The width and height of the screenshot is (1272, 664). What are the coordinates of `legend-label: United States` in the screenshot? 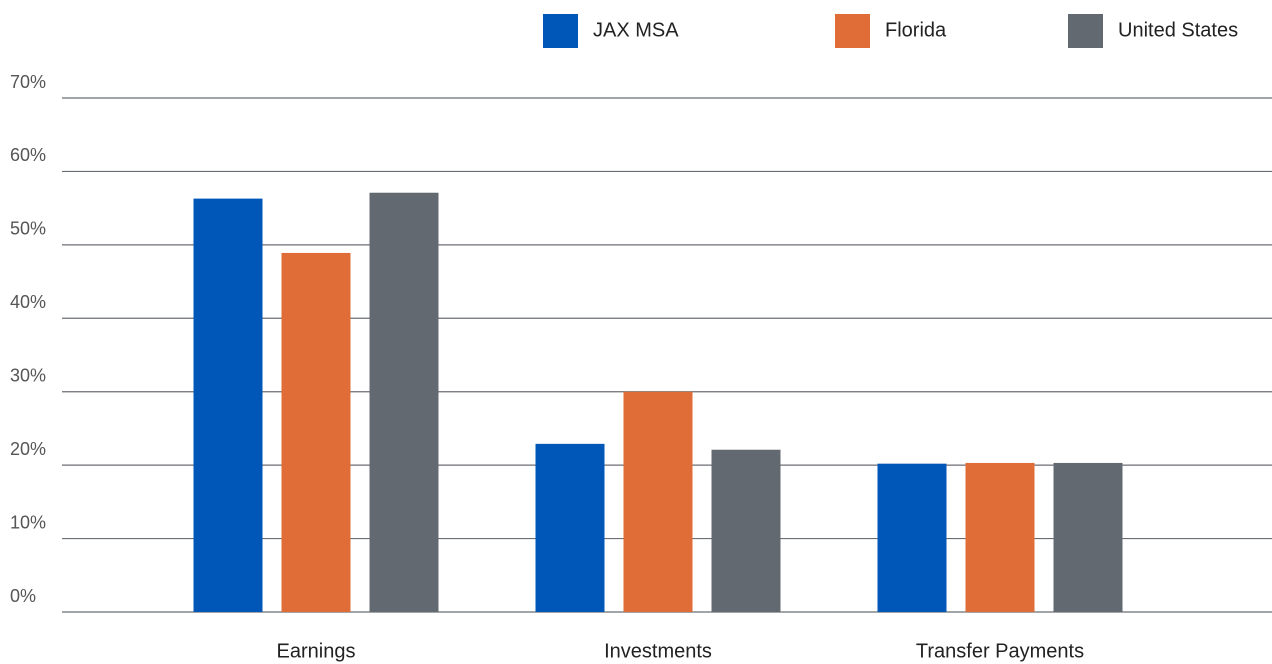 It's located at (1178, 30).